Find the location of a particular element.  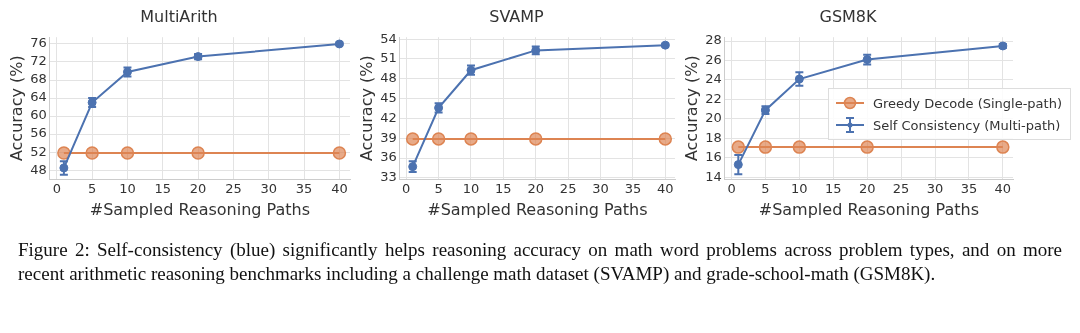

y-tick-label: 14 is located at coordinates (713, 176).